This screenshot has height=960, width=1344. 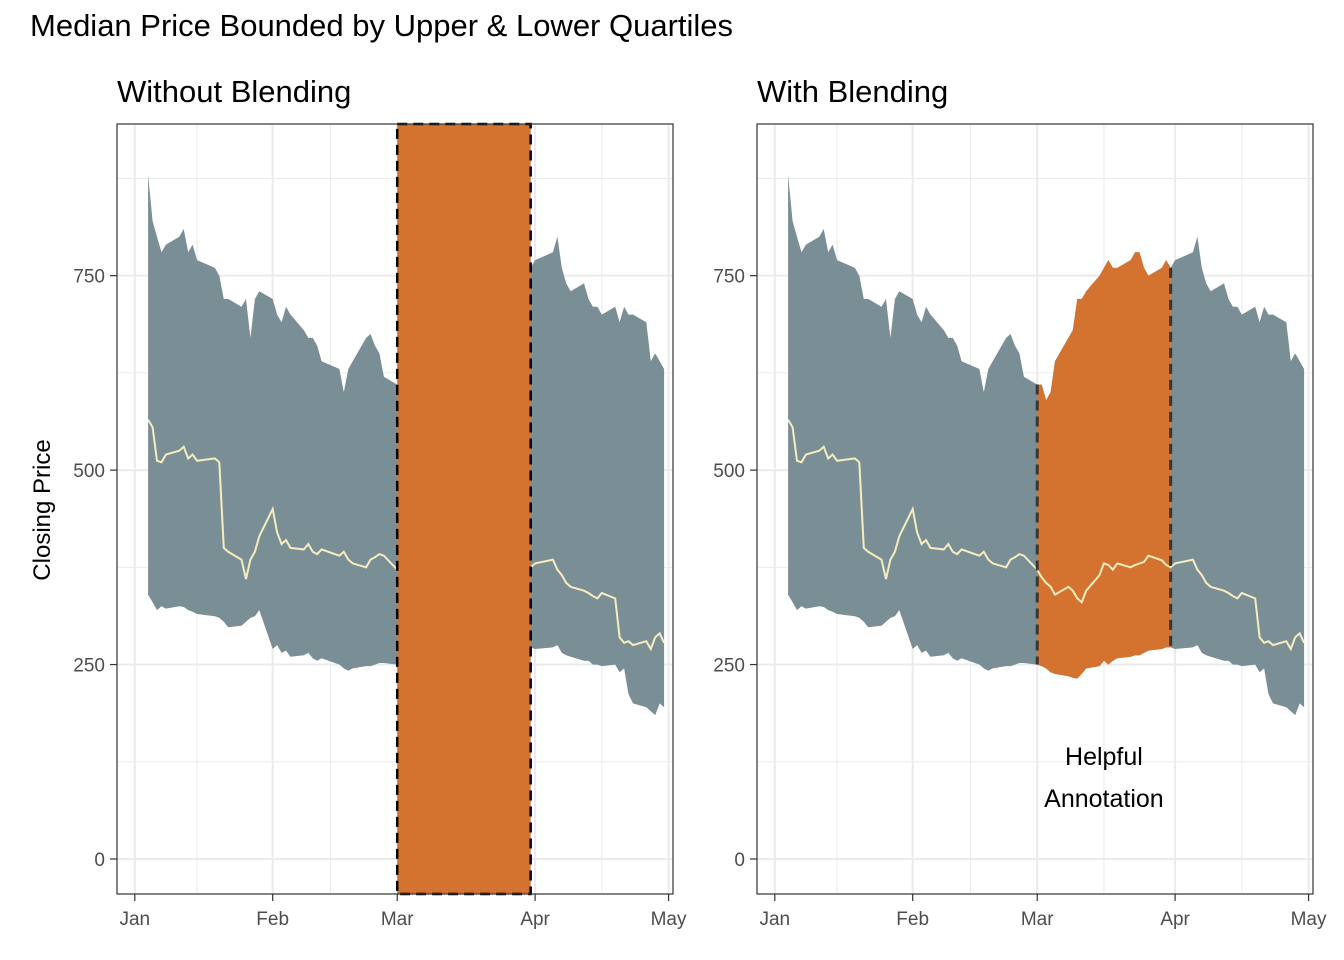 I want to click on median-line, so click(x=1046, y=535).